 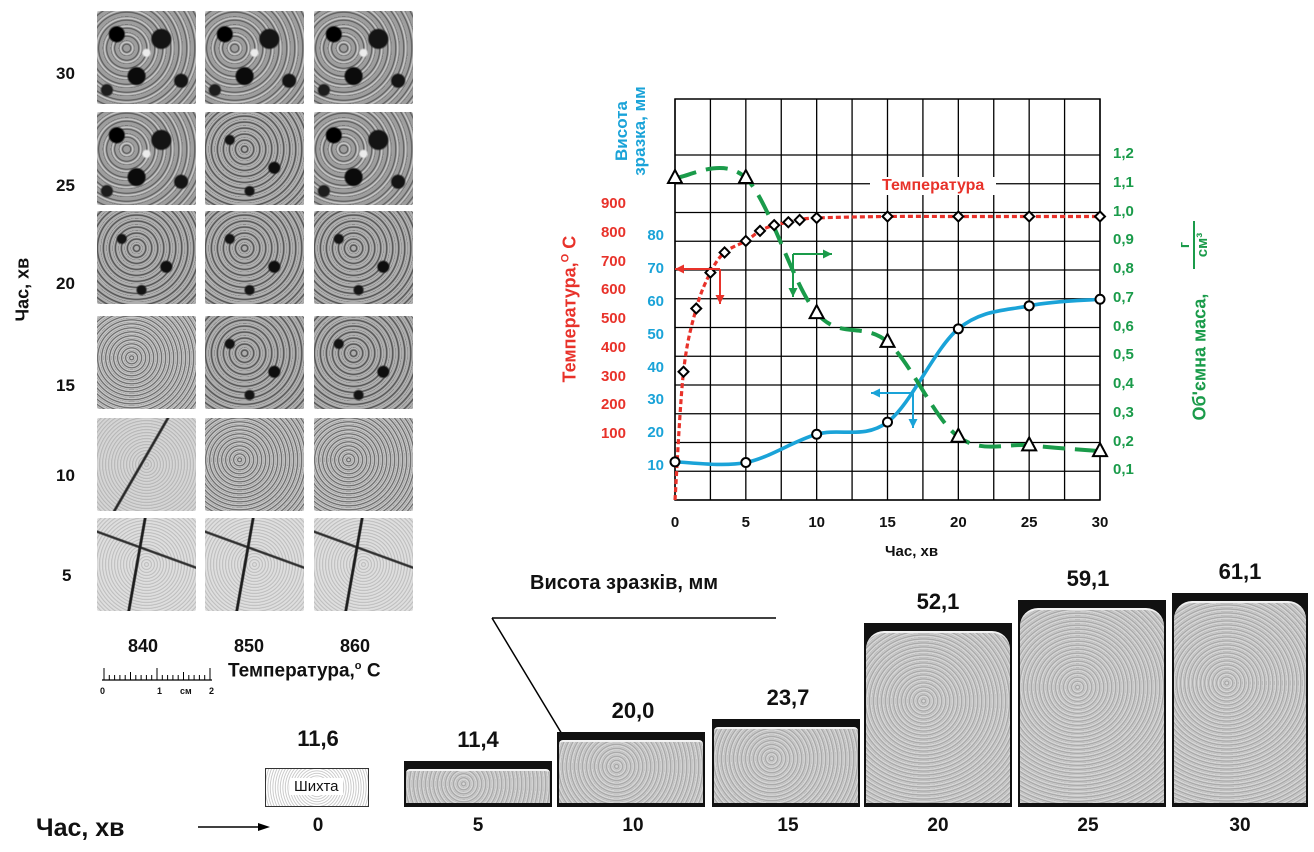 I want to click on temperature-series-label: Температура, so click(x=933, y=186).